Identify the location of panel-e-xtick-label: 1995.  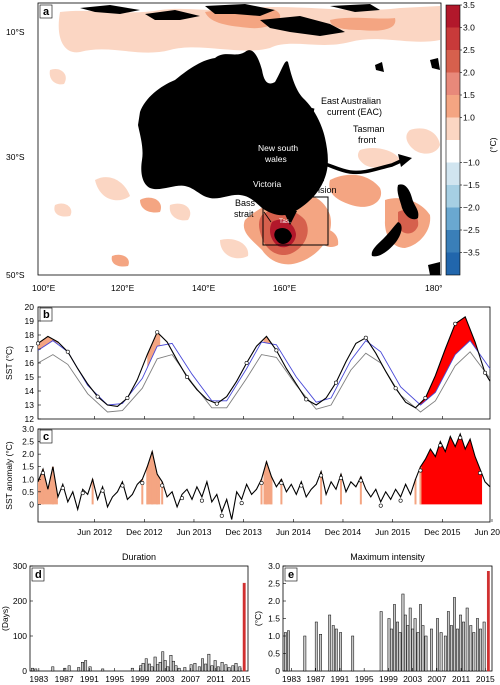
(364, 679).